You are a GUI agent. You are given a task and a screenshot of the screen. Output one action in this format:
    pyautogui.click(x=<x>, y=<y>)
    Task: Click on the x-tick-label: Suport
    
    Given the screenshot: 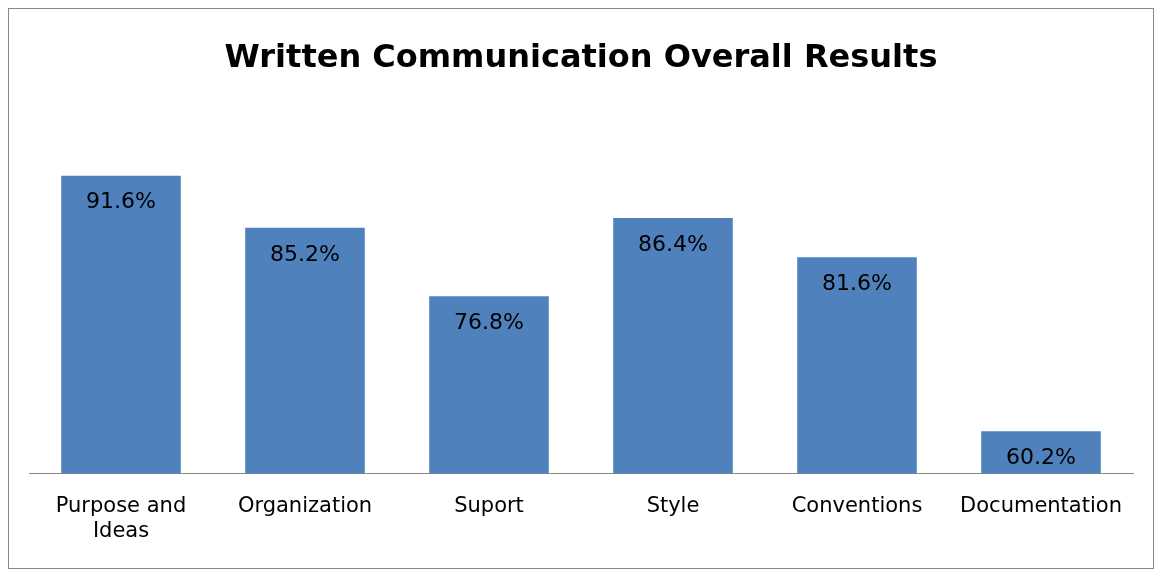 What is the action you would take?
    pyautogui.click(x=489, y=504)
    